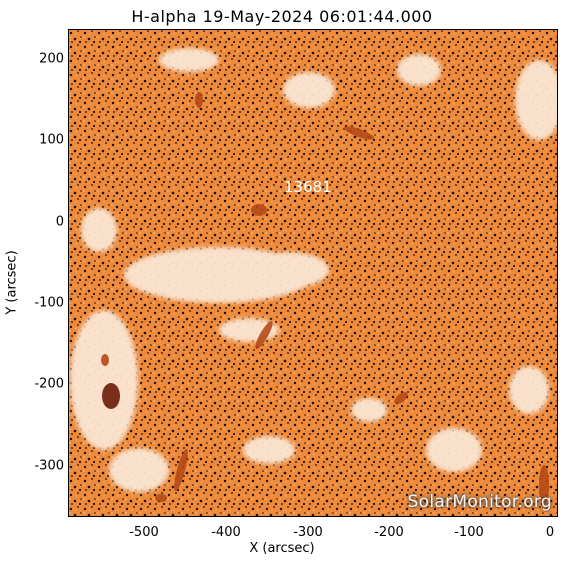 Image resolution: width=564 pixels, height=564 pixels. I want to click on solarmonitor-watermark: SolarMonitor.org, so click(479, 502).